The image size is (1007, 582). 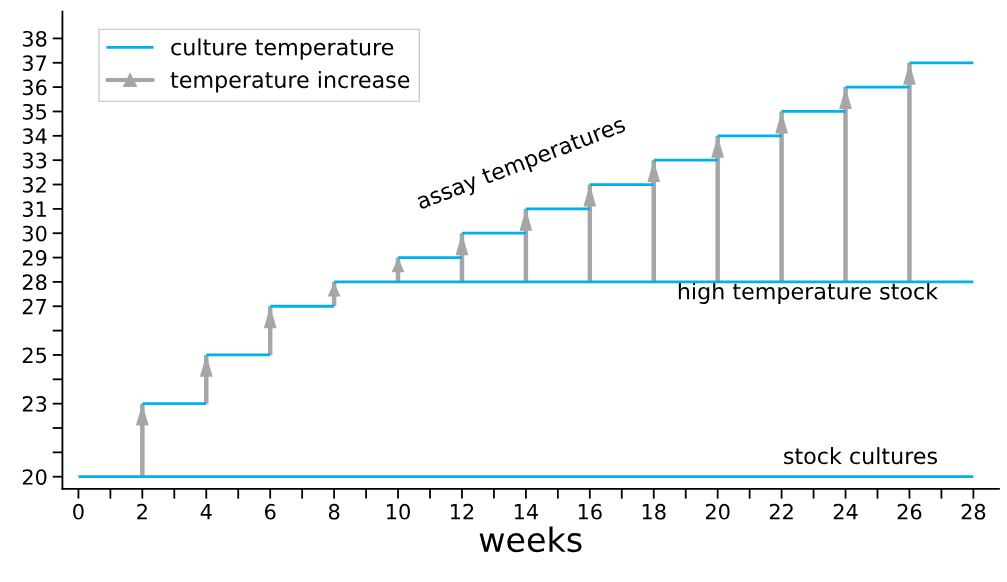 I want to click on y-tick-label: 31, so click(x=34, y=209).